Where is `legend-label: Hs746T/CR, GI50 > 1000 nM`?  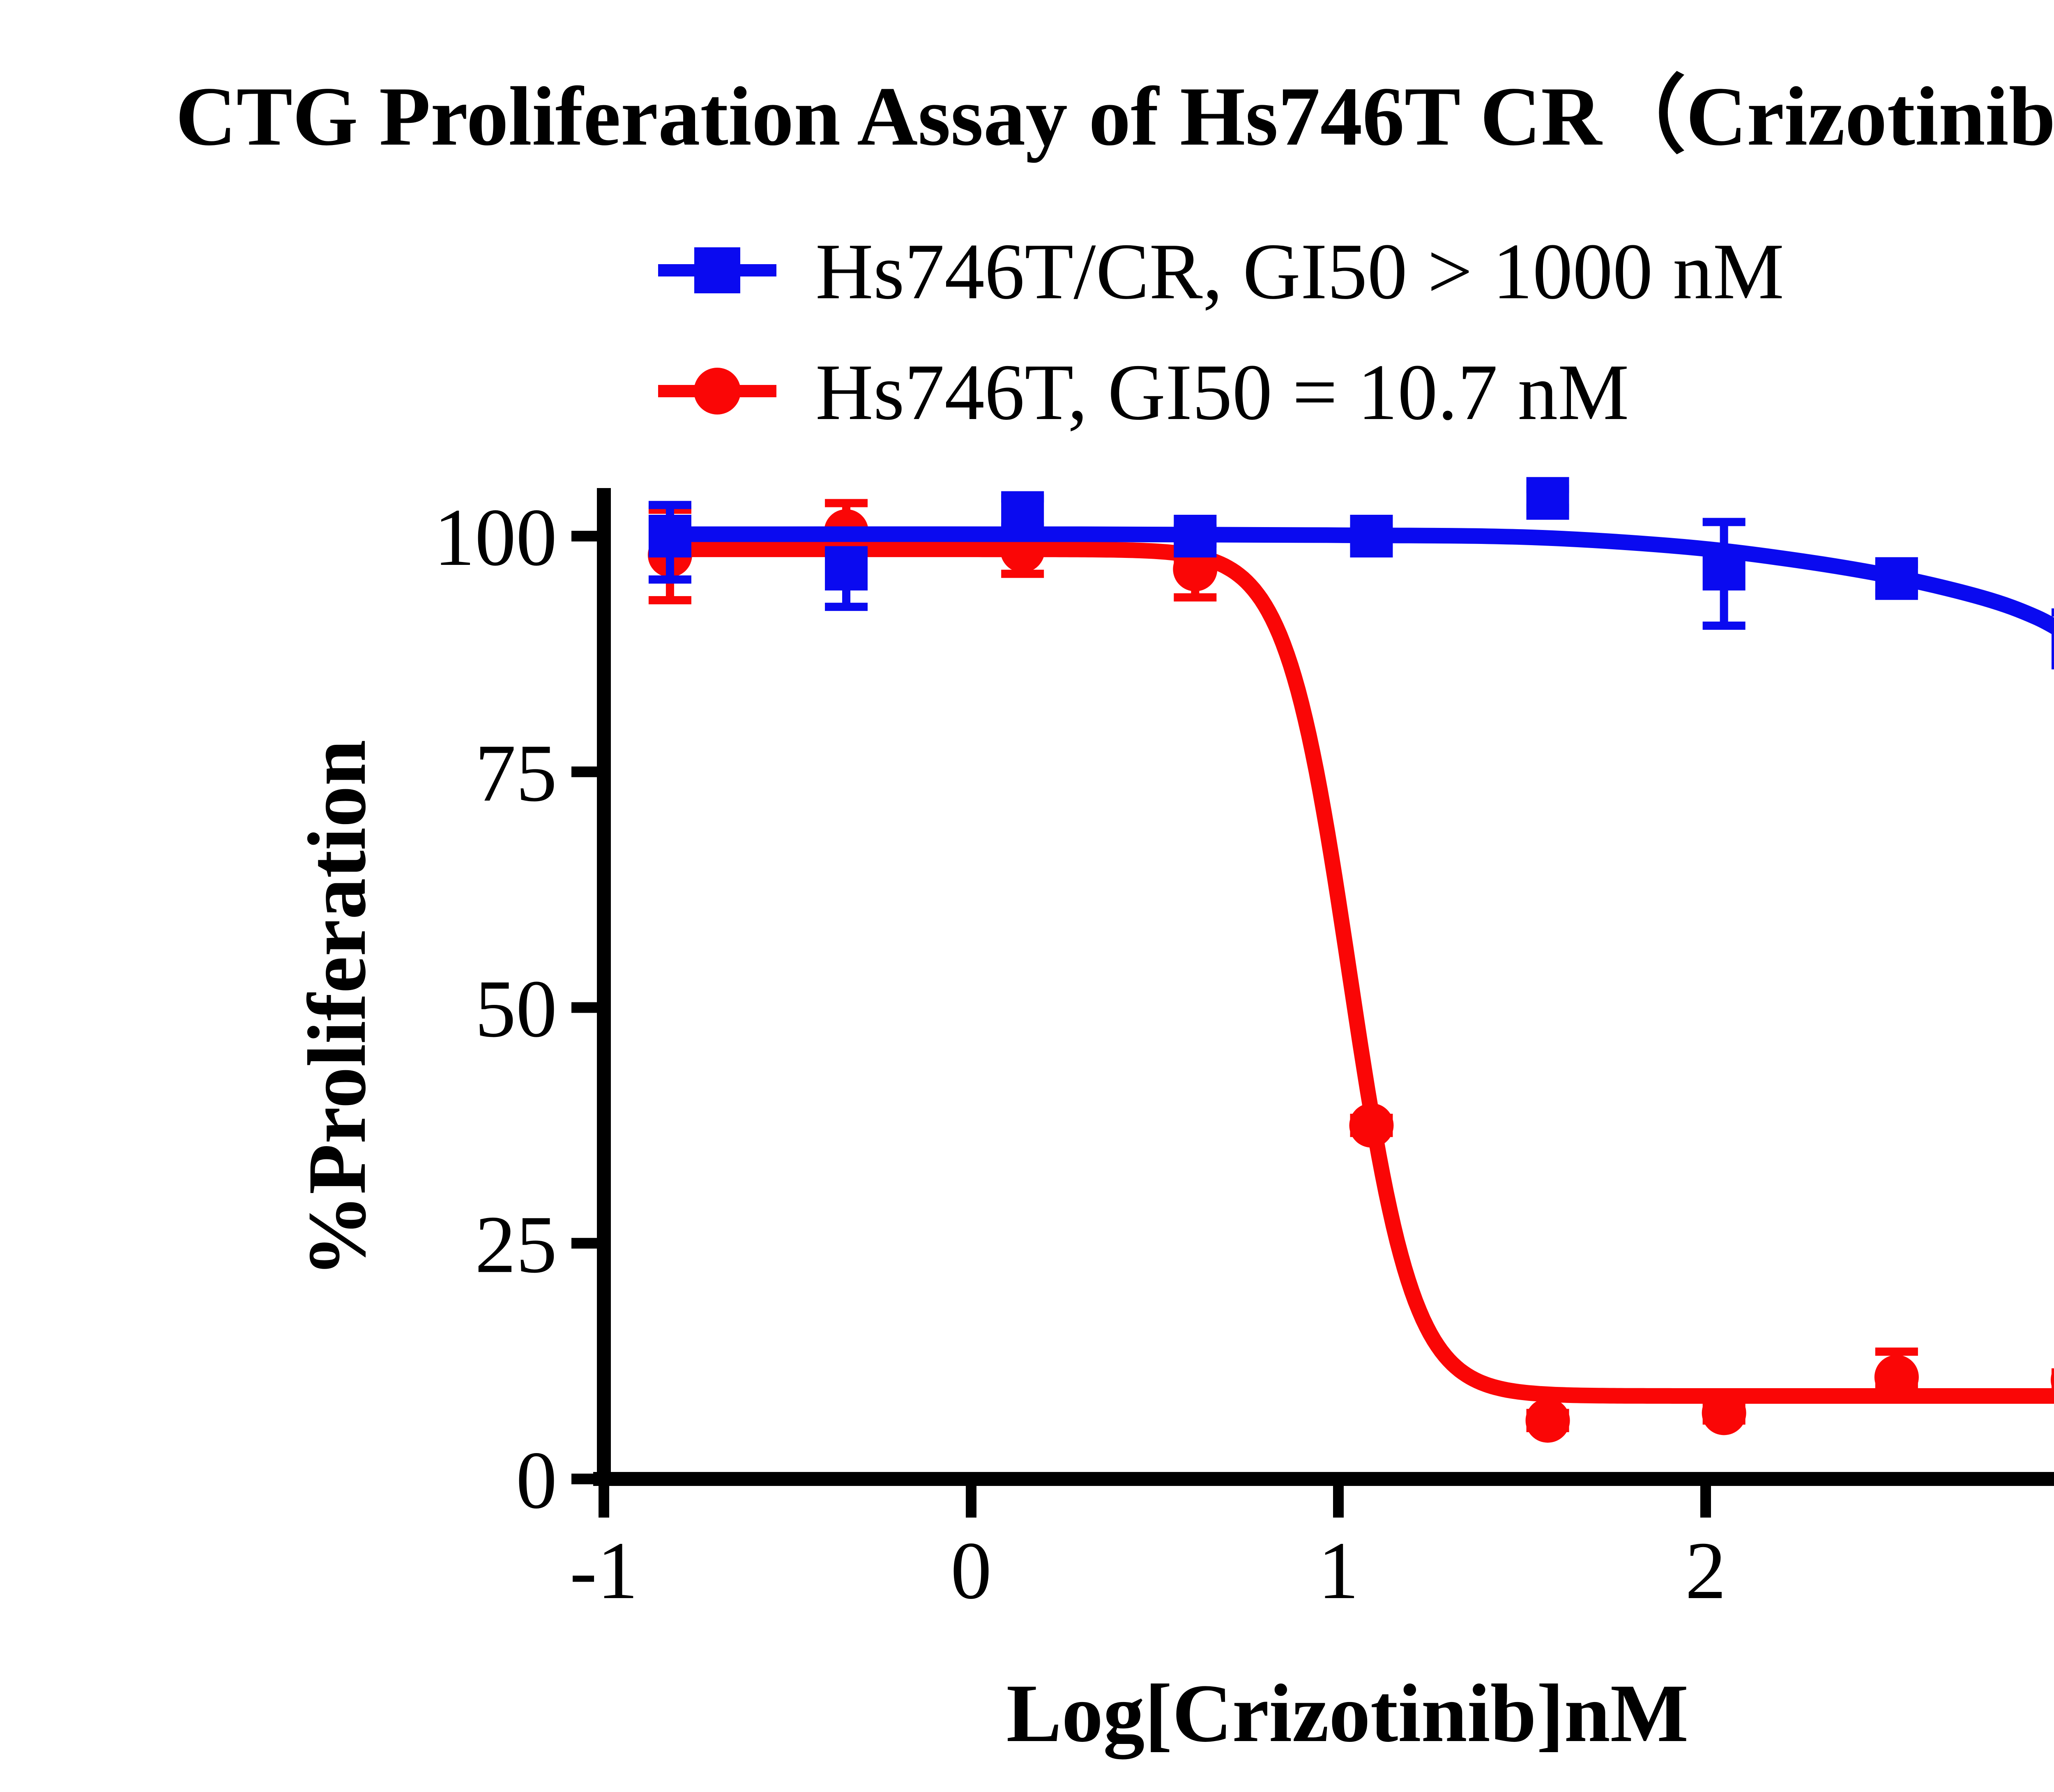
legend-label: Hs746T/CR, GI50 > 1000 nM is located at coordinates (1299, 271).